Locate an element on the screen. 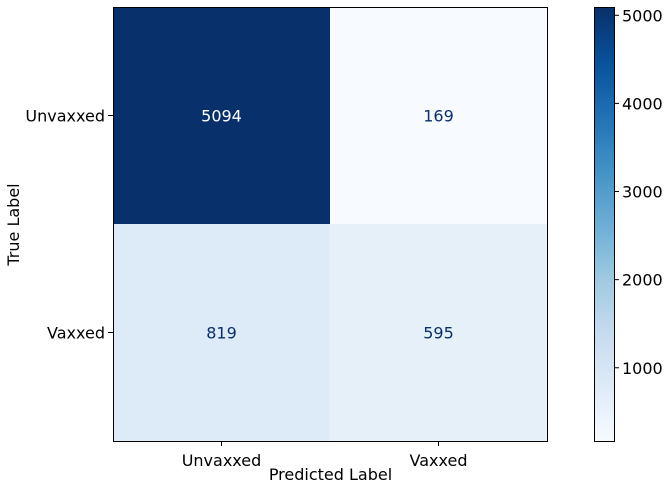  cell-value-label-0-0: 5094 is located at coordinates (221, 116).